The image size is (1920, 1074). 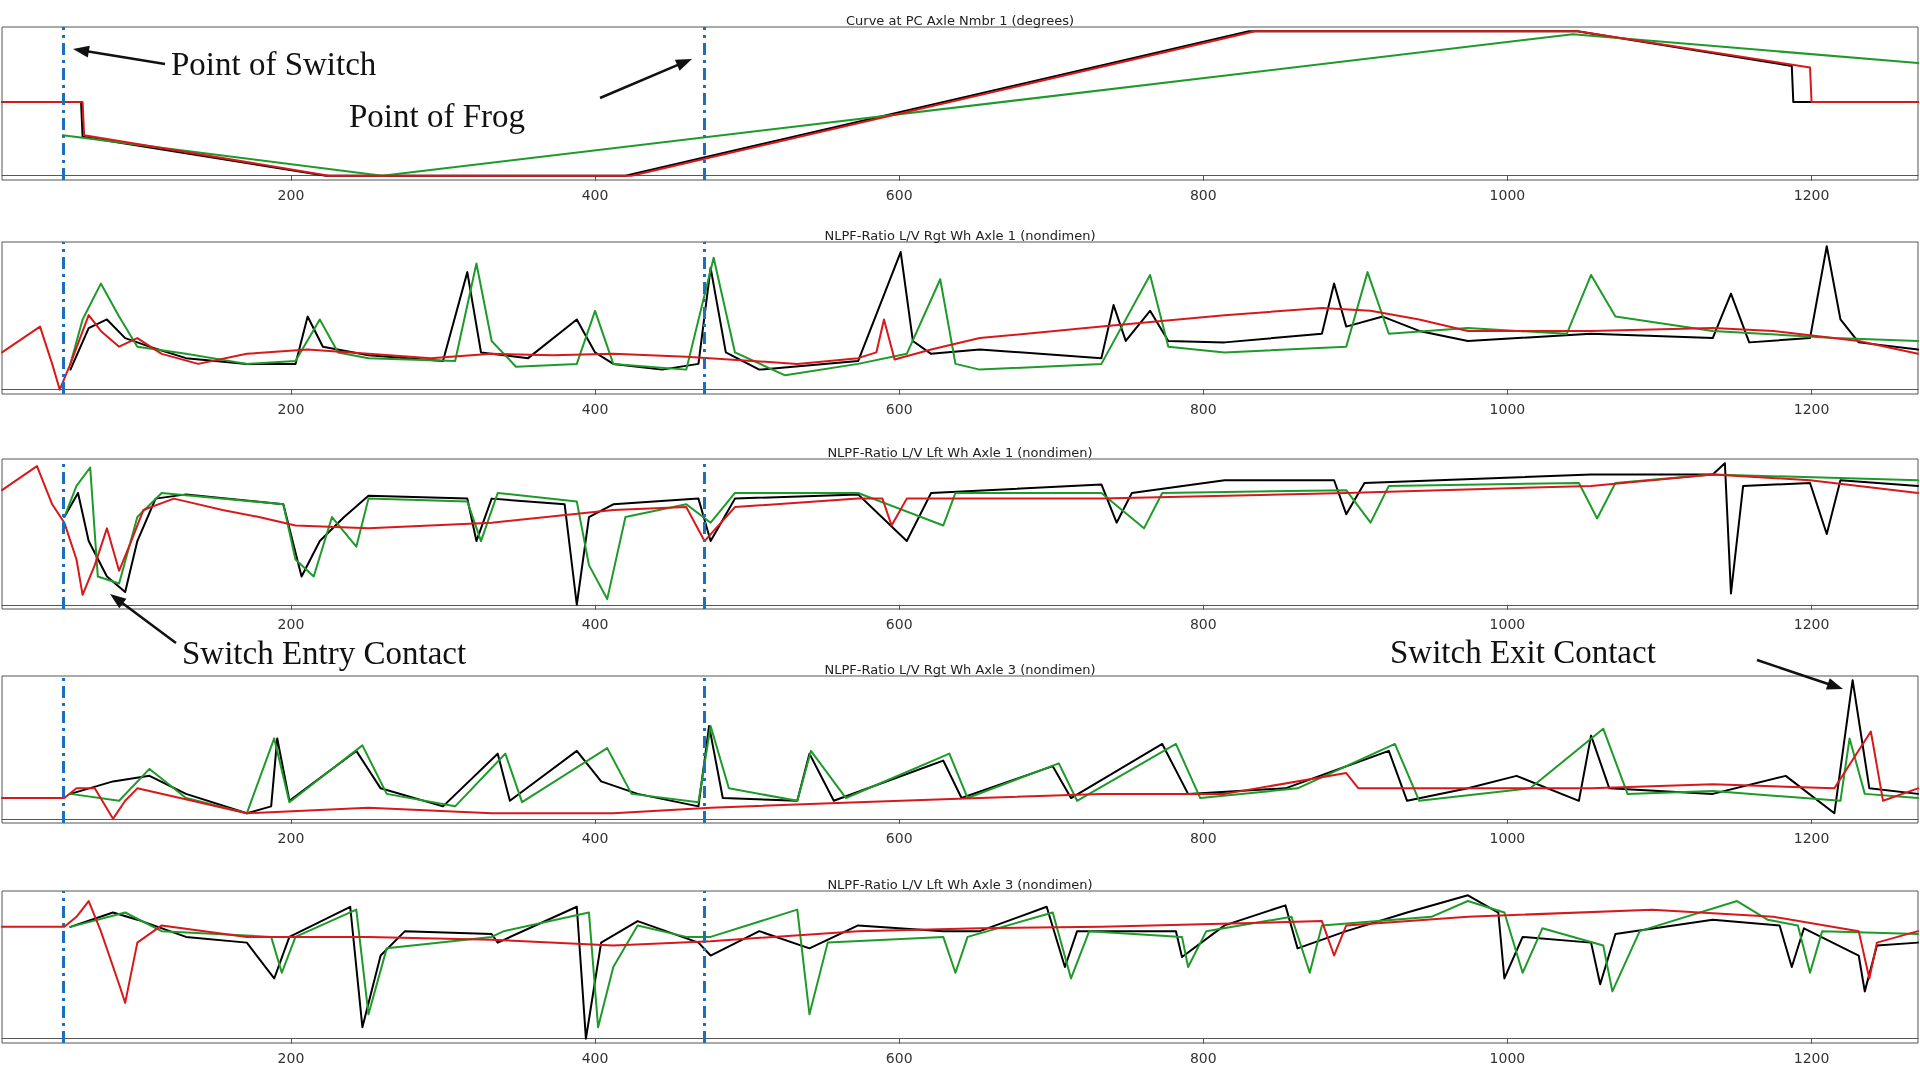 What do you see at coordinates (960, 669) in the screenshot?
I see `chart-title: NLPF-Ratio L/V Rgt Wh Axle 3 (nondimen)` at bounding box center [960, 669].